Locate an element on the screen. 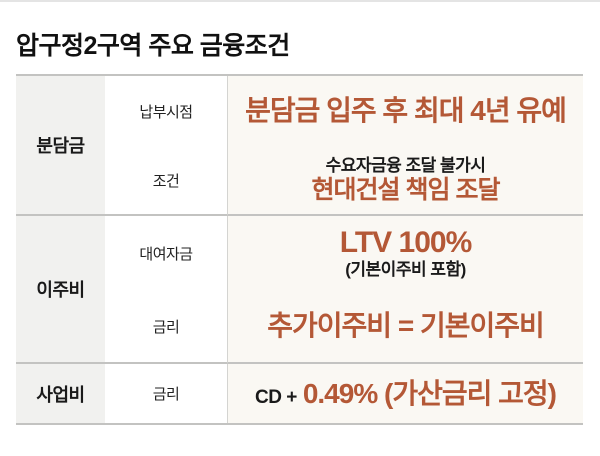 Image resolution: width=600 pixels, height=456 pixels. subitem-cell-payment-timing: 납부시점 is located at coordinates (166, 111).